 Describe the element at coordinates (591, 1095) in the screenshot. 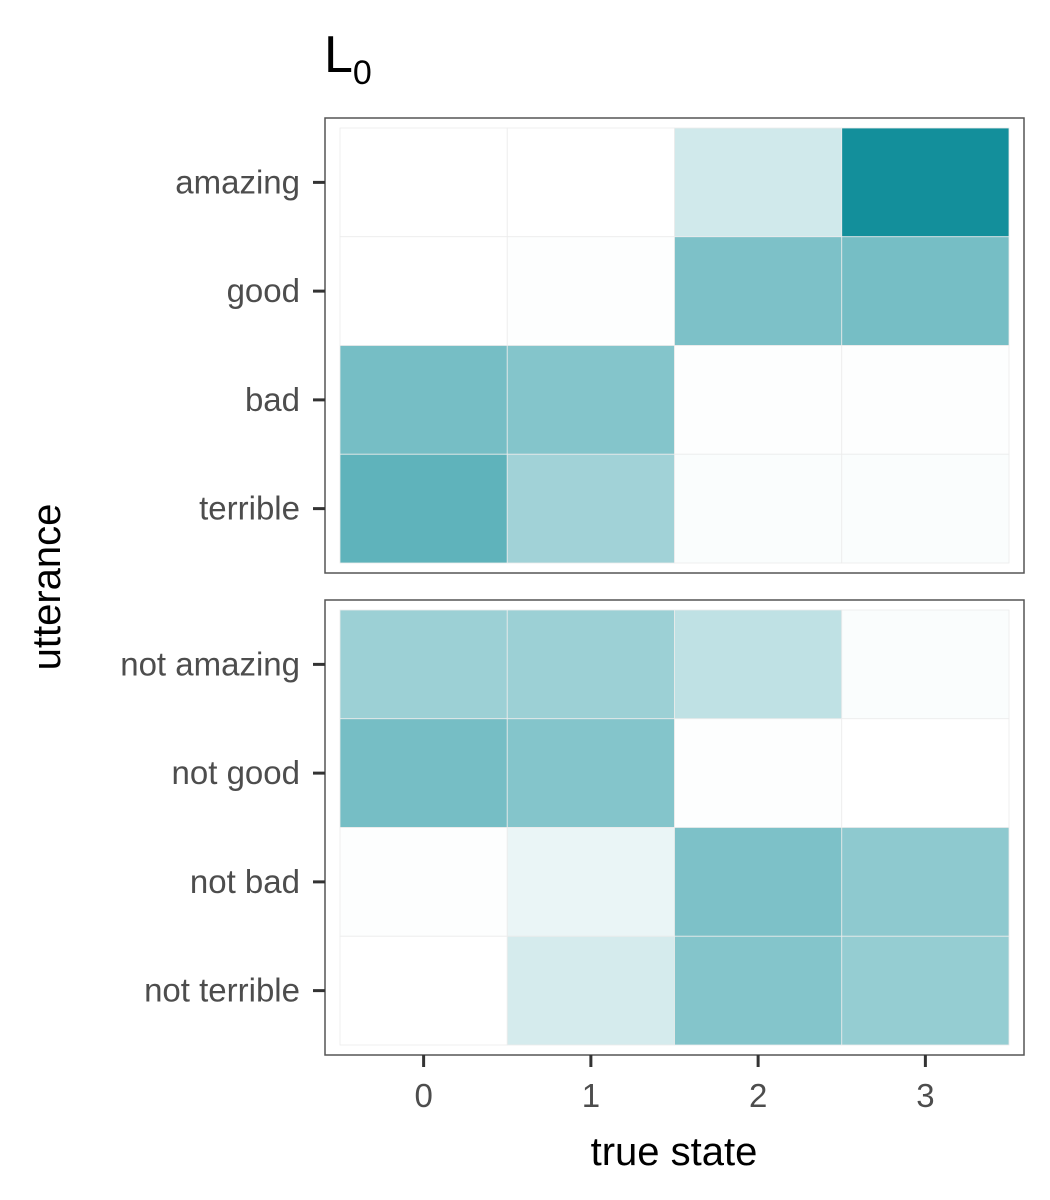

I see `x-tick-label: 1` at that location.